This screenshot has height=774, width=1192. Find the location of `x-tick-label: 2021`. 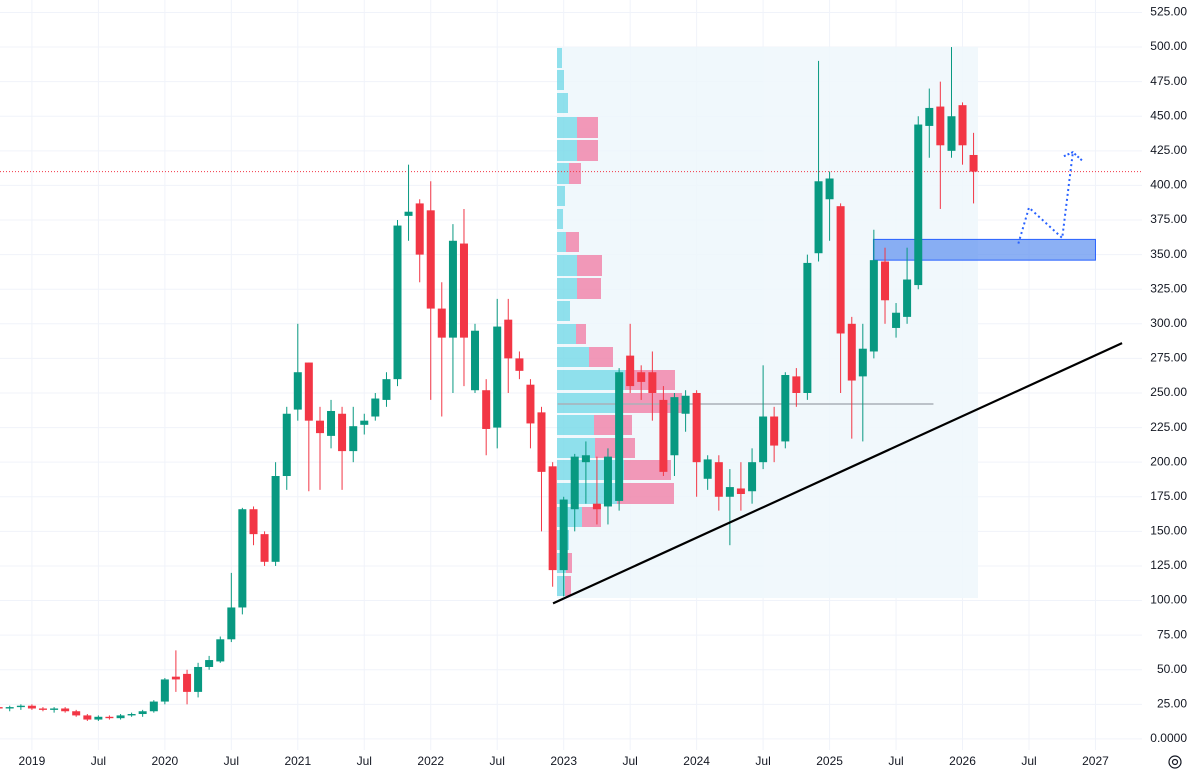

x-tick-label: 2021 is located at coordinates (297, 761).